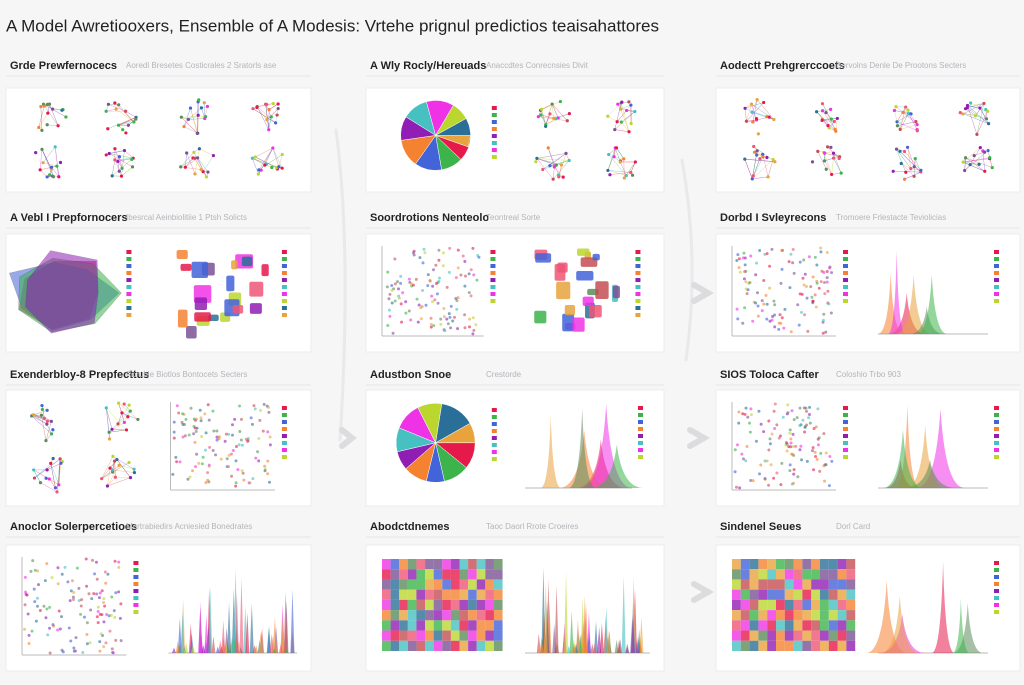 This screenshot has height=685, width=1024. Describe the element at coordinates (442, 605) in the screenshot. I see `mini-chart` at that location.